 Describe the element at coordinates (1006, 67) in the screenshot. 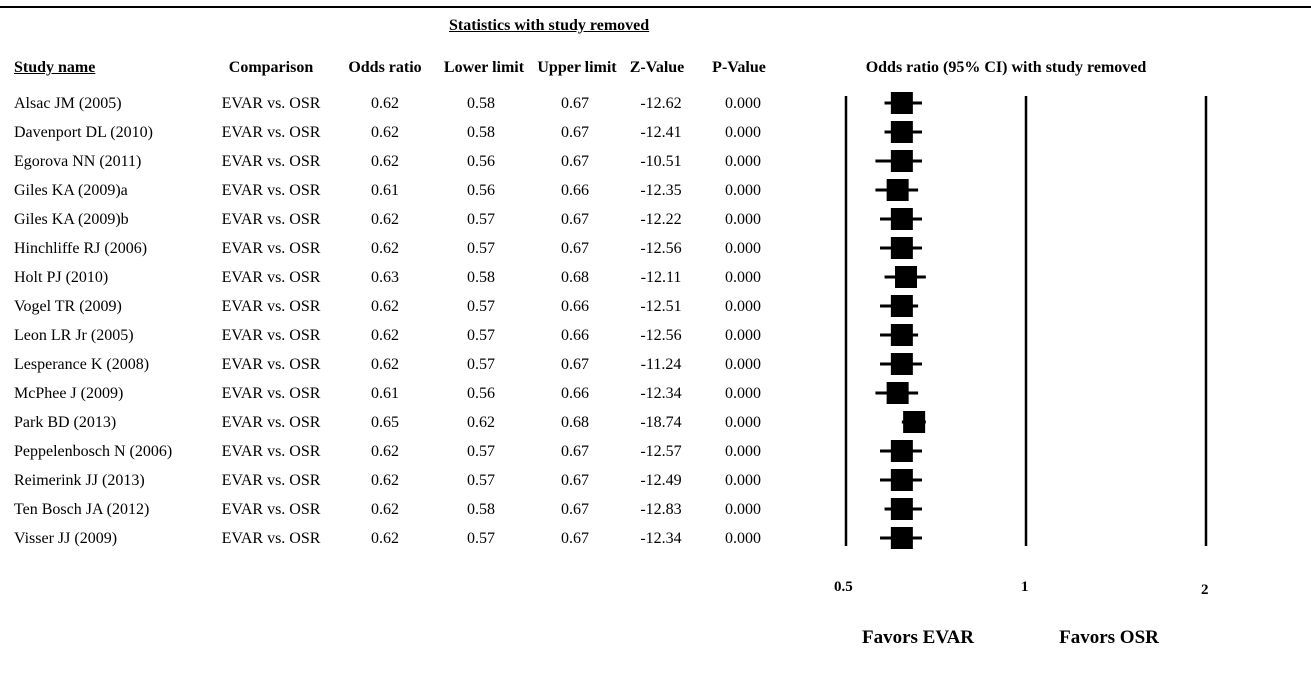

I see `plot-title: Odds ratio (95% CI) with study removed` at that location.